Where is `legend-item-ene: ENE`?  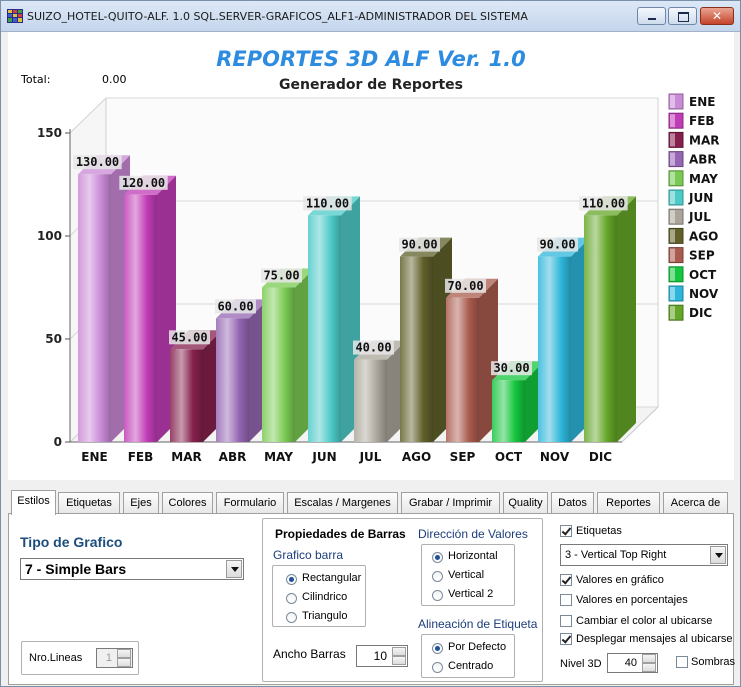
legend-item-ene: ENE is located at coordinates (691, 101).